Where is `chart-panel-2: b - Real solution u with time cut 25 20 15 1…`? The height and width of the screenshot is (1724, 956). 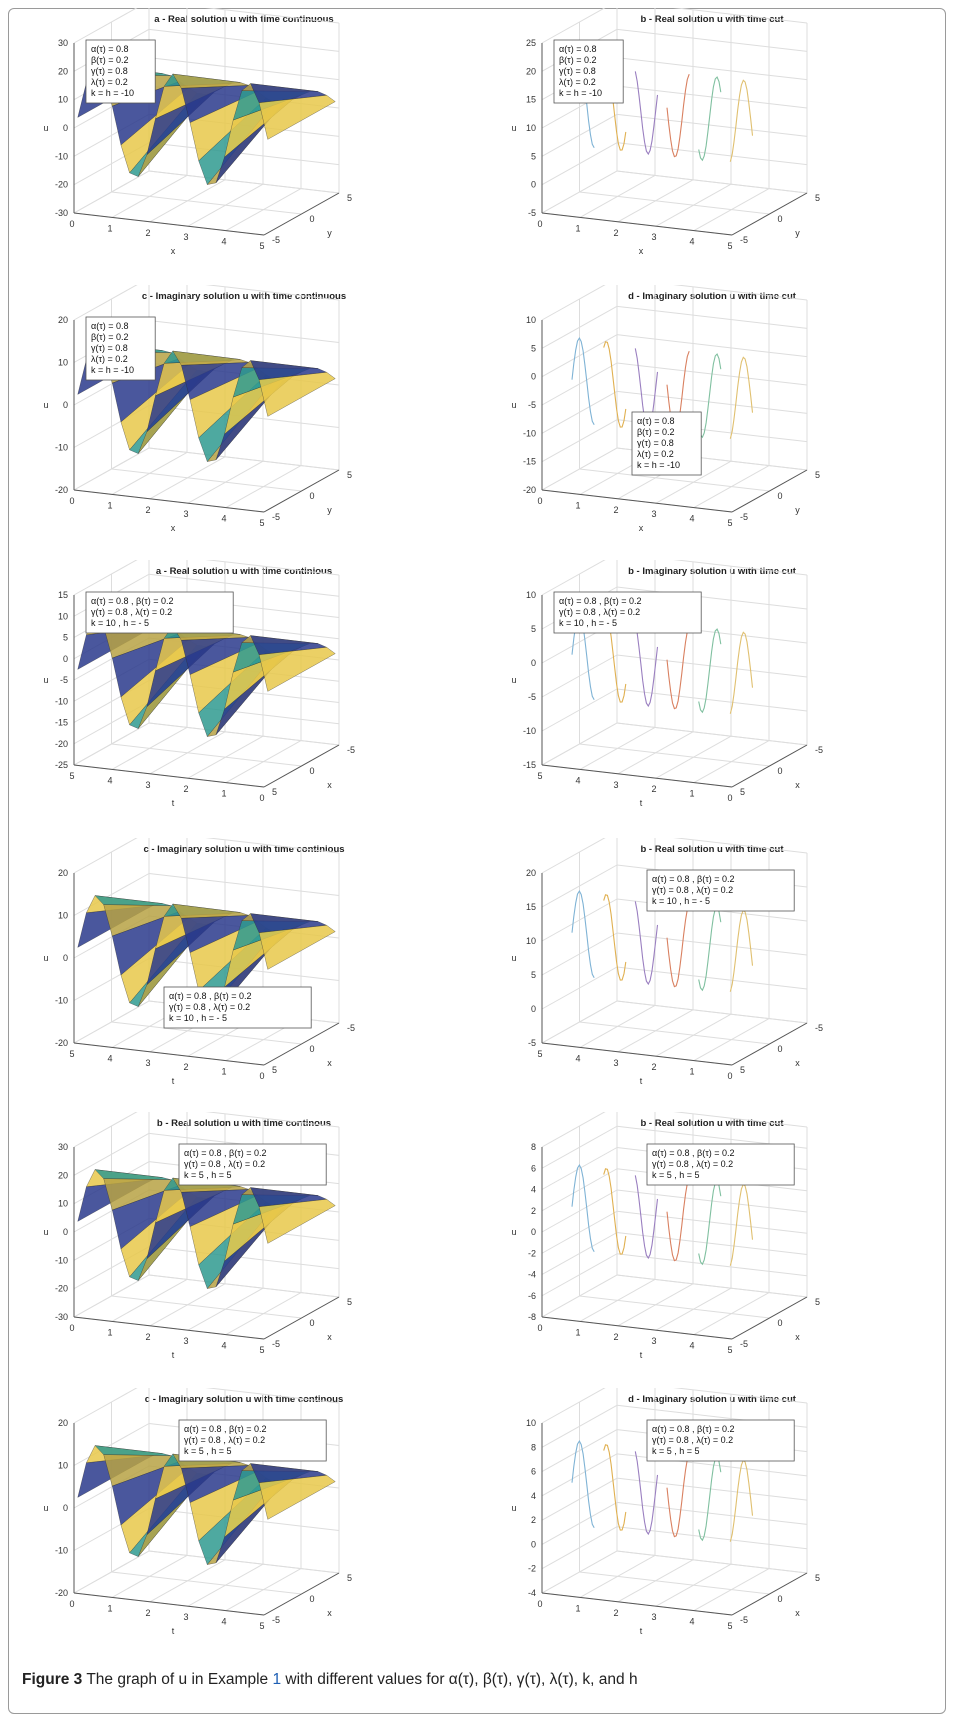
chart-panel-2: b - Real solution u with time cut 25 20 15 1… is located at coordinates (717, 140).